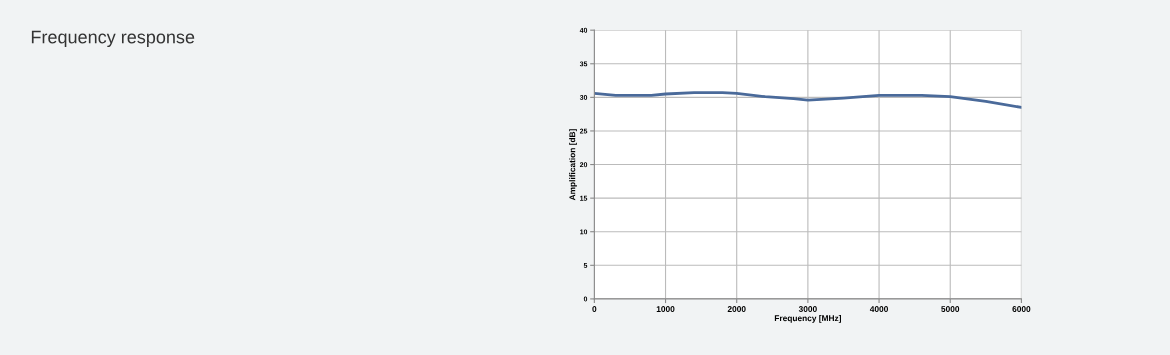 This screenshot has width=1170, height=355. I want to click on x-tick-label: 6000, so click(1021, 309).